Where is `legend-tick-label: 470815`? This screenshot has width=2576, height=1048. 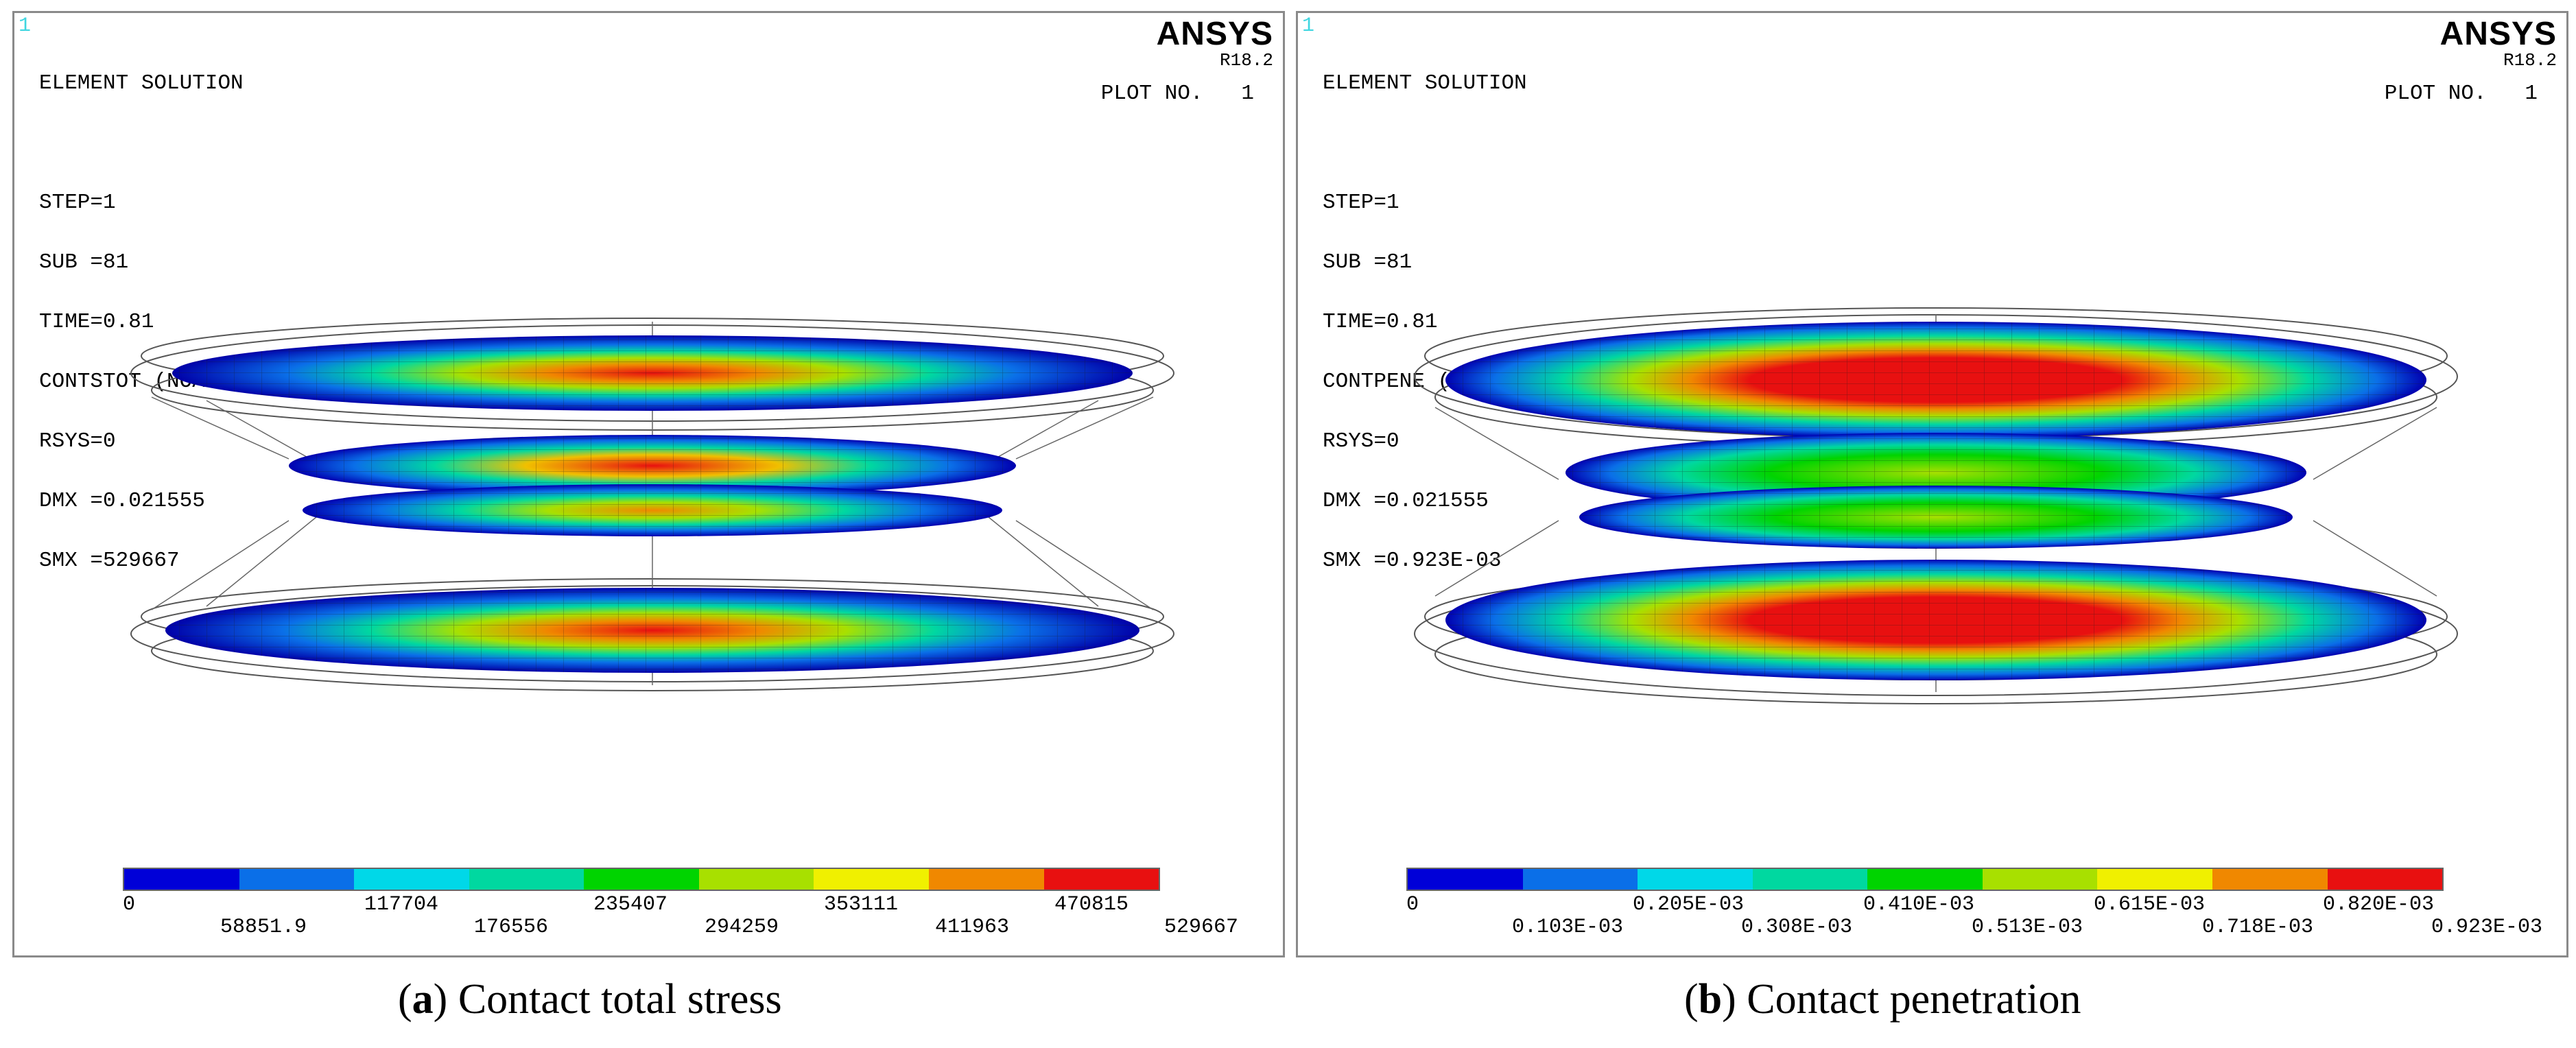 legend-tick-label: 470815 is located at coordinates (1091, 905).